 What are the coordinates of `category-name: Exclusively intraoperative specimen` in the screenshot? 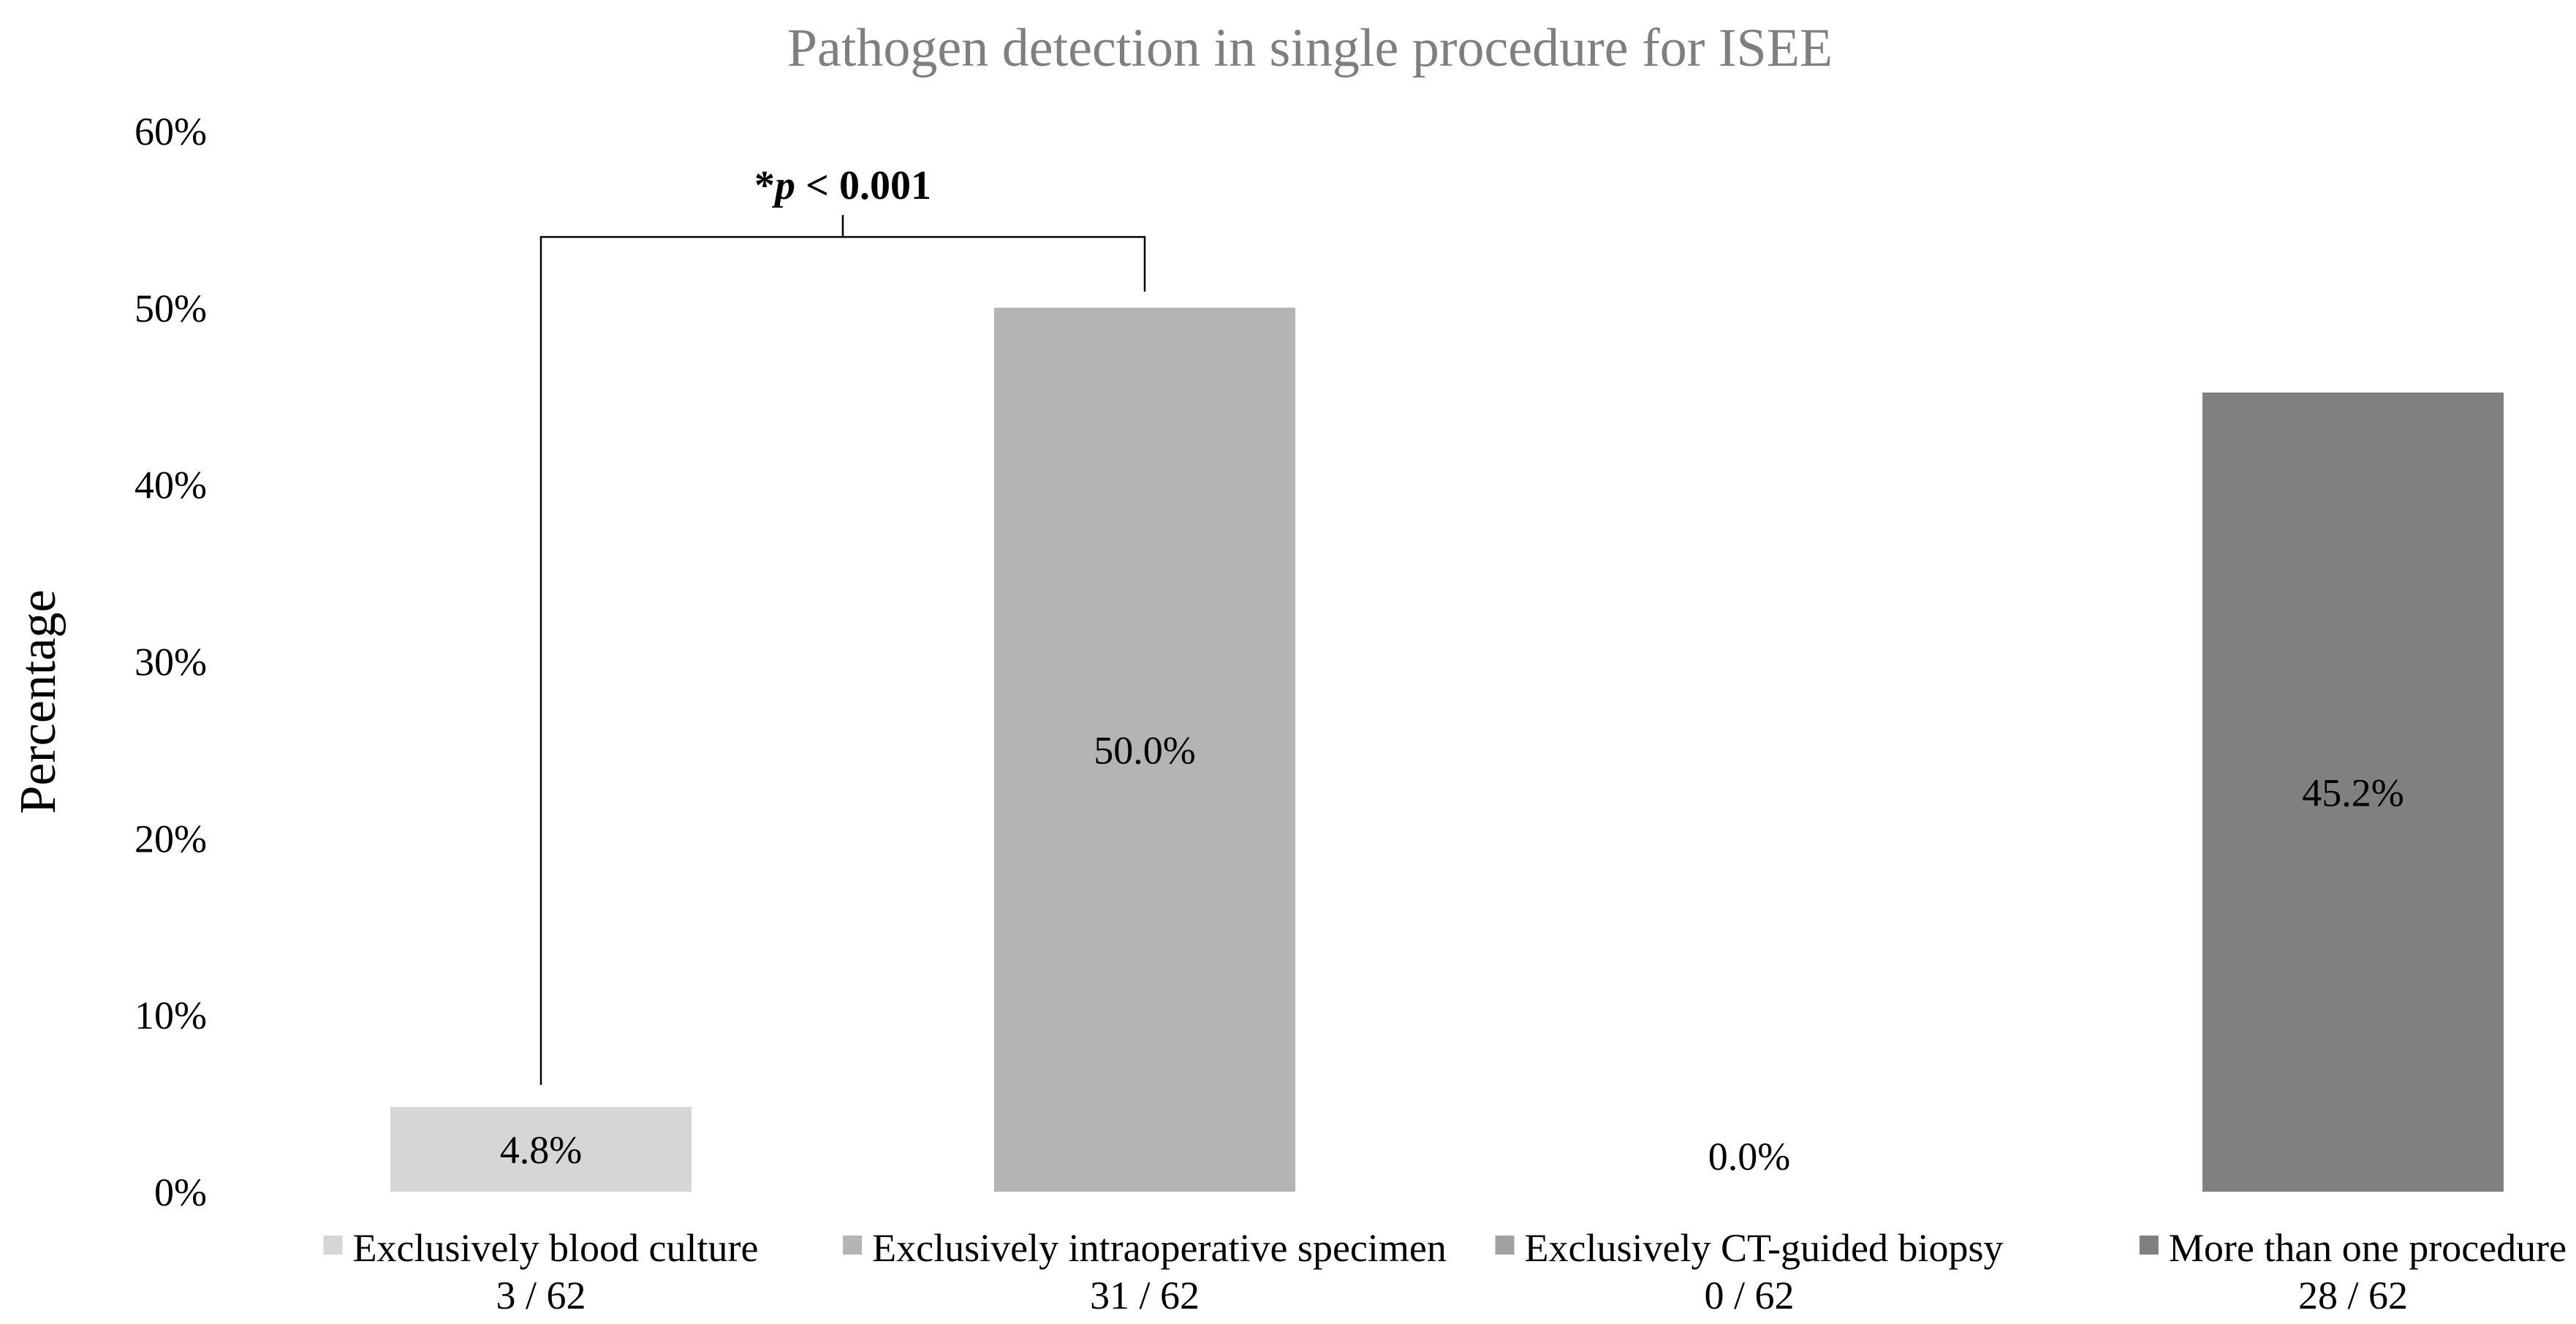 It's located at (1159, 1248).